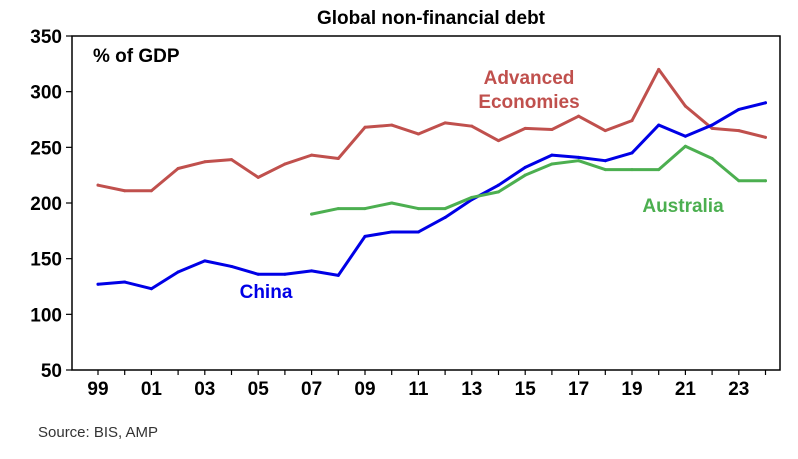 This screenshot has height=459, width=798. What do you see at coordinates (46, 204) in the screenshot?
I see `y-tick-label: 200` at bounding box center [46, 204].